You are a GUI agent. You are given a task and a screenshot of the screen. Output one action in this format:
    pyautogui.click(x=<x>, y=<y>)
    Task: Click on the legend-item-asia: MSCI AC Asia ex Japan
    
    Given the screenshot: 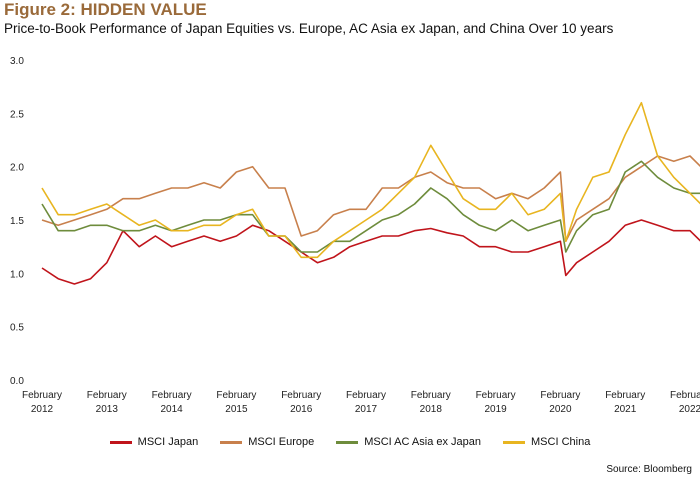 What is the action you would take?
    pyautogui.click(x=408, y=442)
    